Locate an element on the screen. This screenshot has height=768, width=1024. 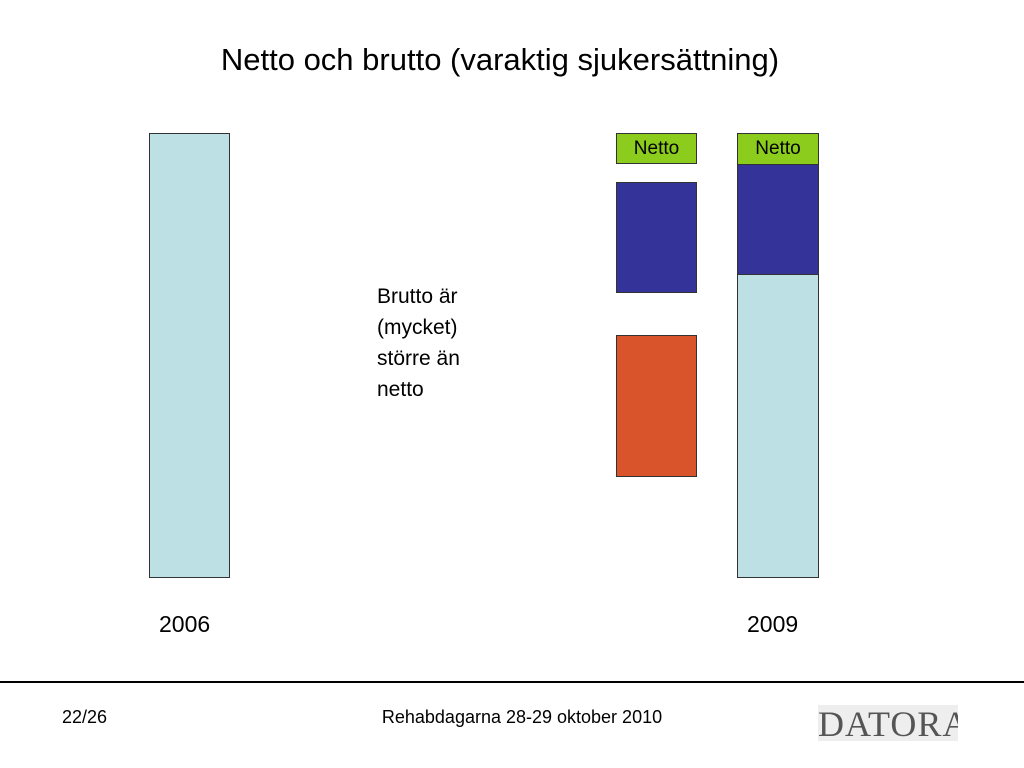
datora-logo: DATORA is located at coordinates (888, 723).